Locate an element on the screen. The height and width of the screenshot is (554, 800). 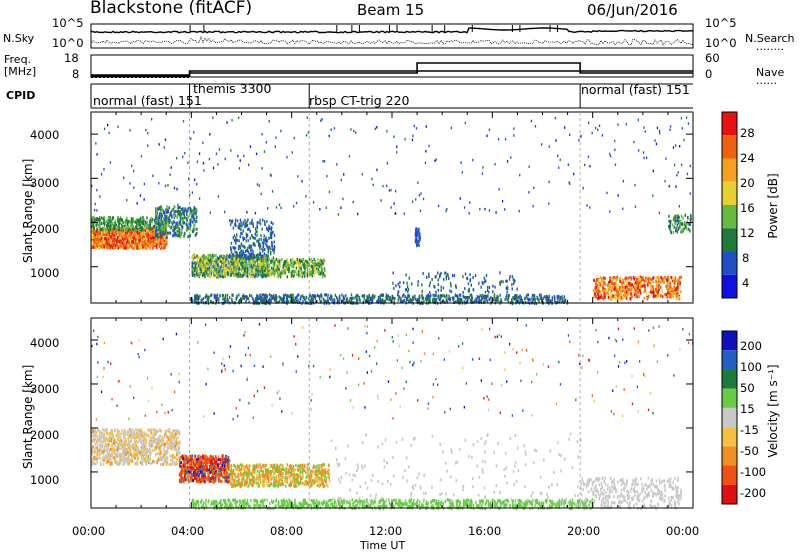
freq-label-line2: [MHz] is located at coordinates (20, 71).